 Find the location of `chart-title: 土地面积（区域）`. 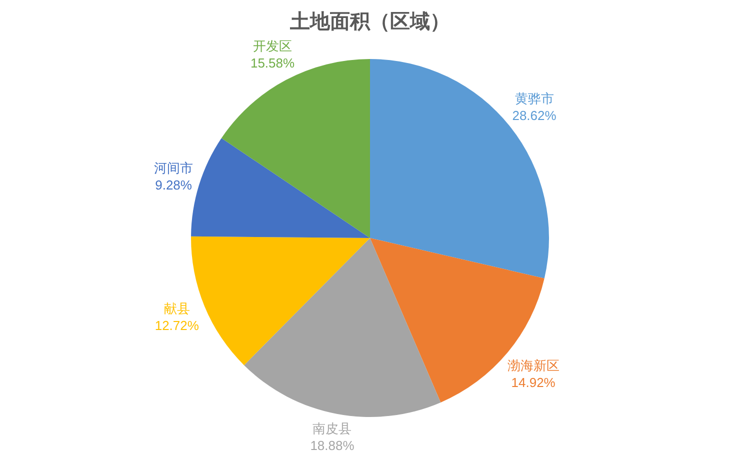

chart-title: 土地面积（区域） is located at coordinates (369, 22).